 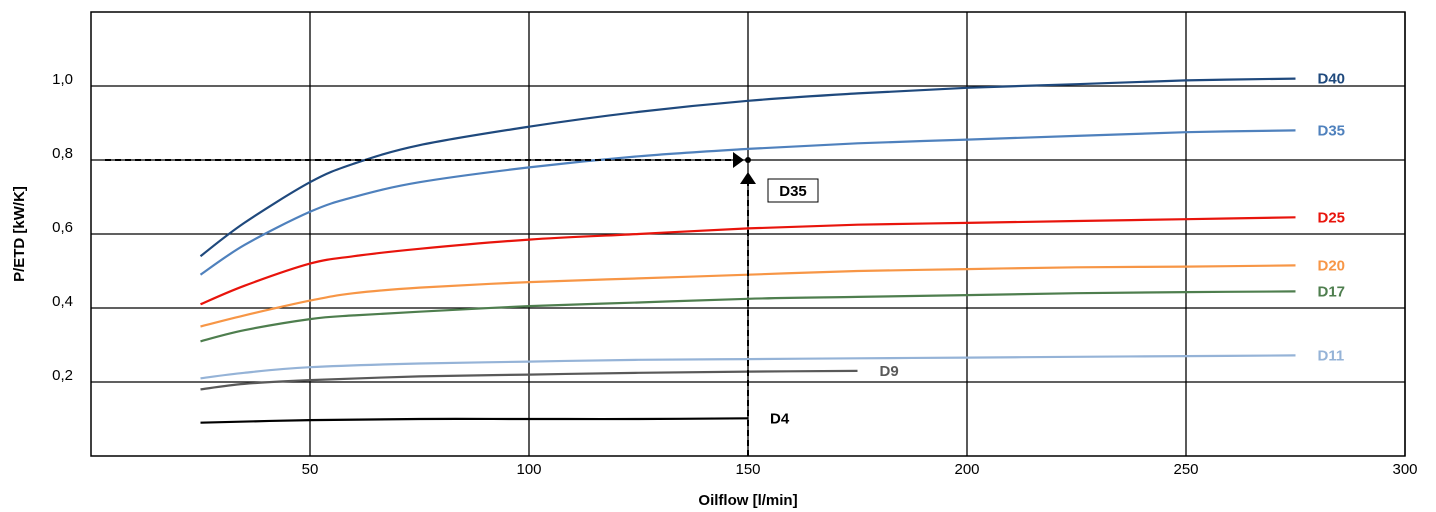 I want to click on series-label-d11: D11, so click(x=1331, y=355).